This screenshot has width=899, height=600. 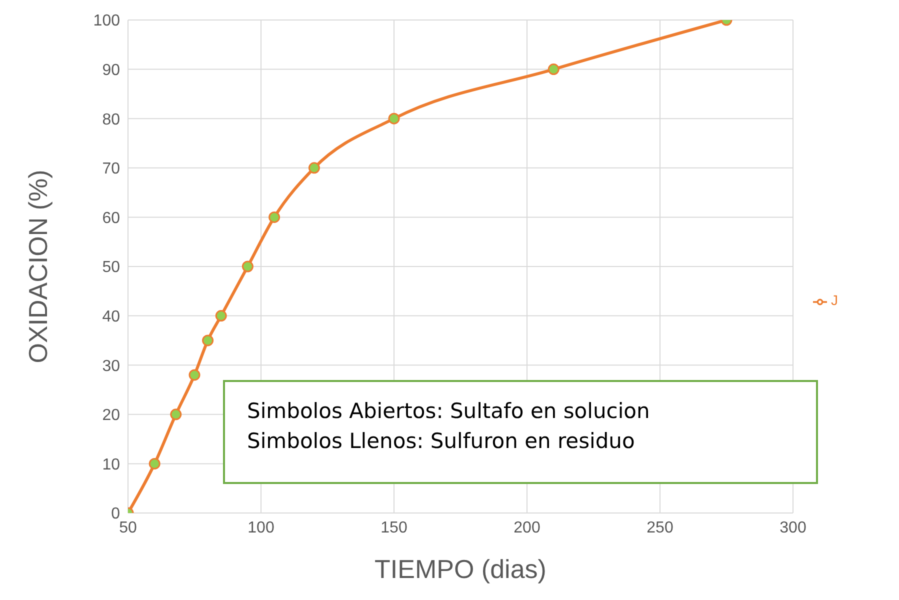 What do you see at coordinates (460, 569) in the screenshot?
I see `x-axis-title: TIEMPO (dias)` at bounding box center [460, 569].